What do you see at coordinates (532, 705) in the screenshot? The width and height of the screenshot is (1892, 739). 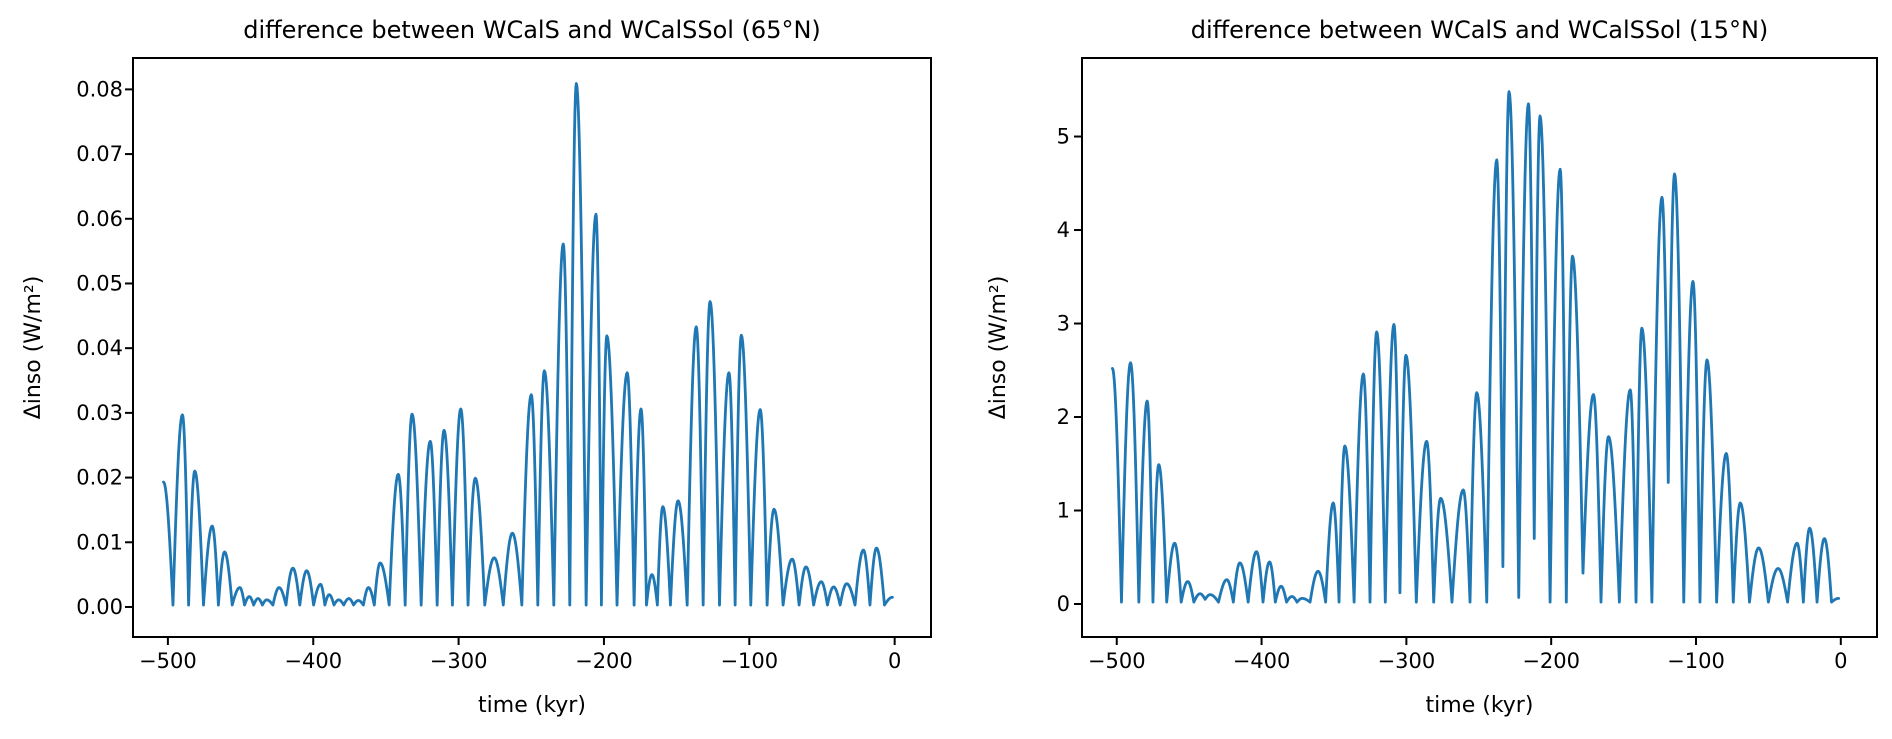 I see `x-axis-label-65N: time (kyr)` at bounding box center [532, 705].